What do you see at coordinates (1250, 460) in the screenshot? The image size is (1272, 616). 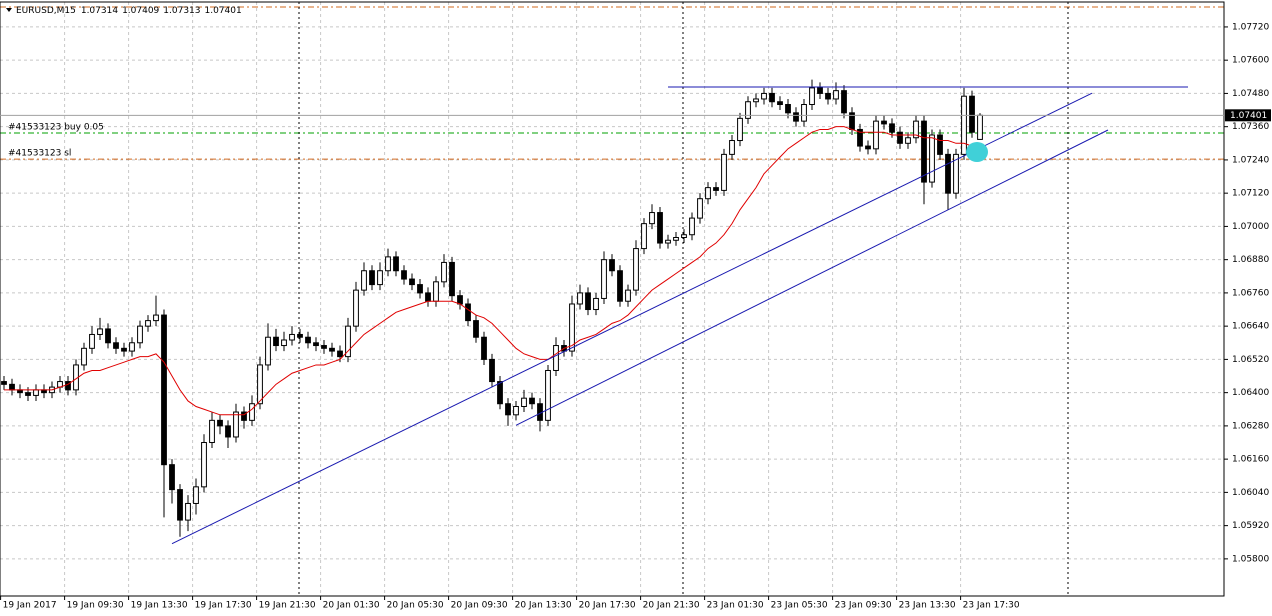 I see `y-tick-label: 1.06160` at bounding box center [1250, 460].